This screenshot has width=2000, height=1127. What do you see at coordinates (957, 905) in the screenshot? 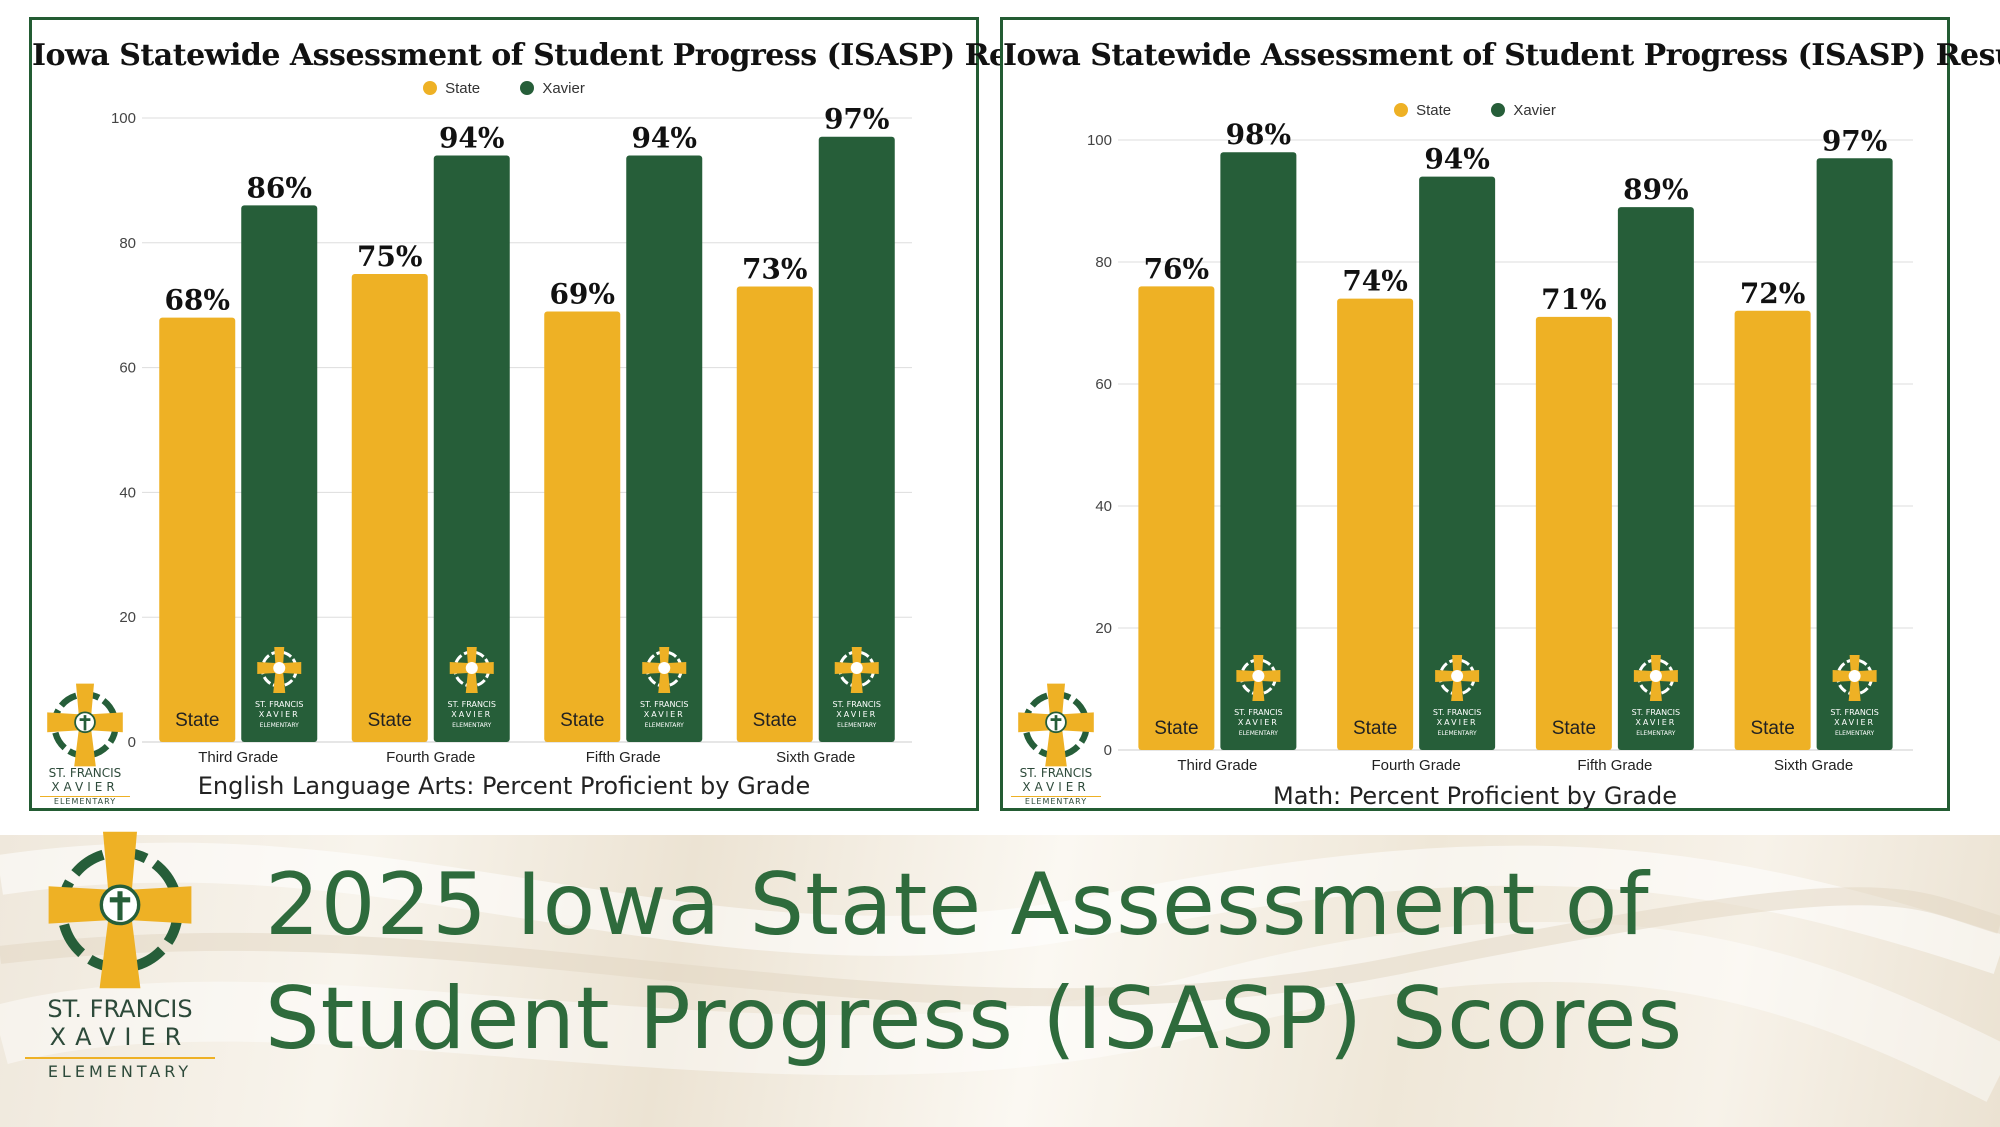
I see `headline-line-1: 2025 Iowa State Assessment of` at bounding box center [957, 905].